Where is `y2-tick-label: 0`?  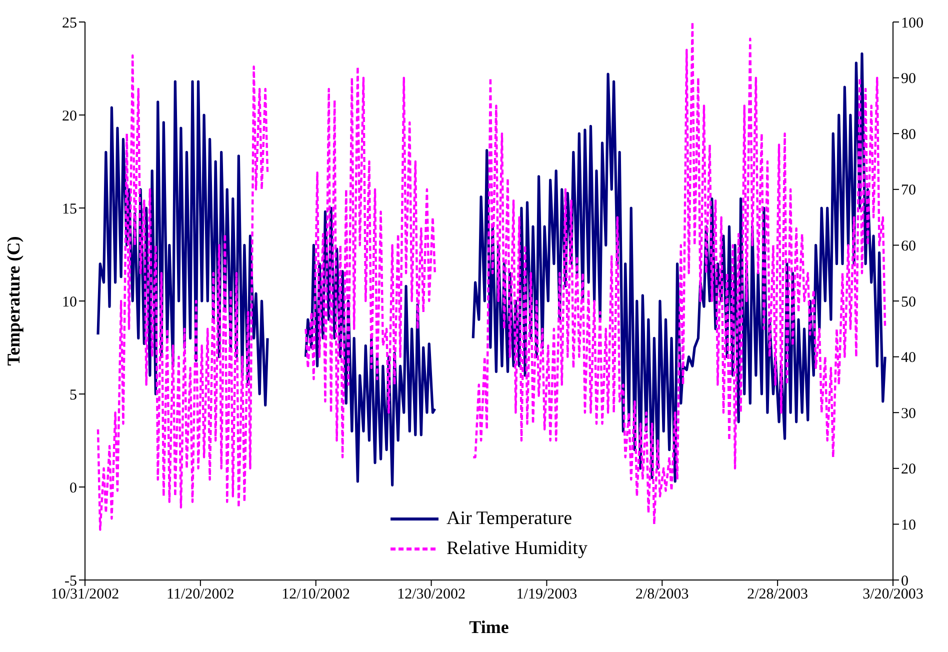
y2-tick-label: 0 is located at coordinates (904, 581).